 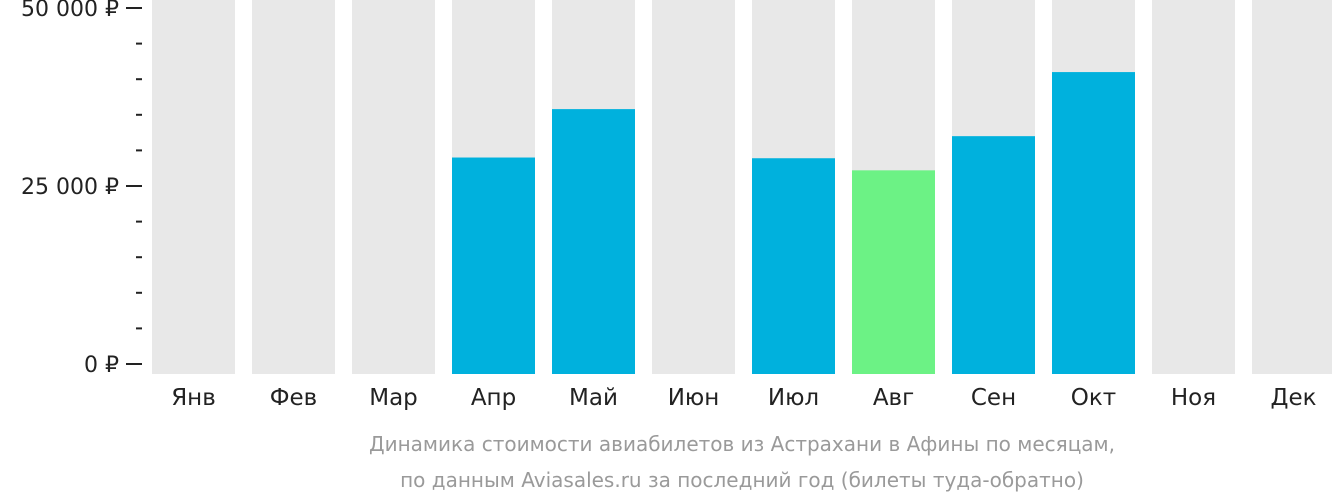 I want to click on y-tick-label-3: 50 000 ₽, so click(x=70, y=11).